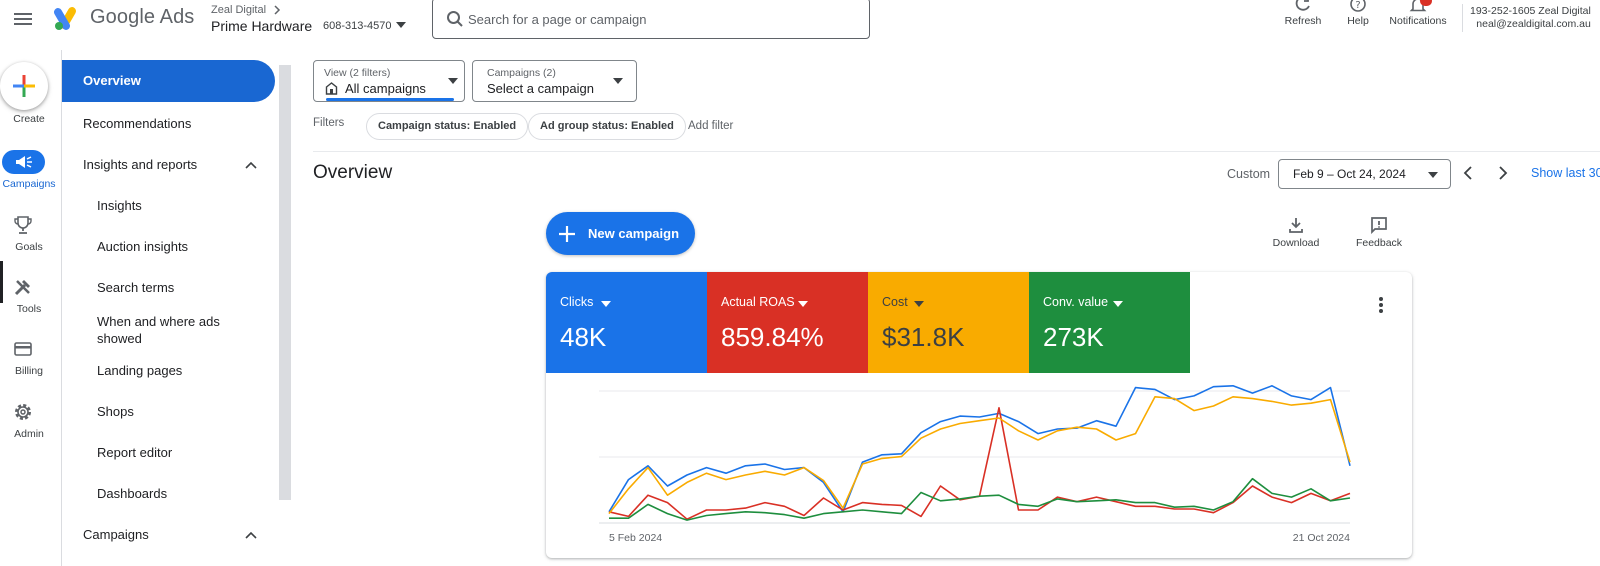 This screenshot has height=566, width=1600. What do you see at coordinates (948, 322) in the screenshot?
I see `metric-tile-cost: Cost $31.8K` at bounding box center [948, 322].